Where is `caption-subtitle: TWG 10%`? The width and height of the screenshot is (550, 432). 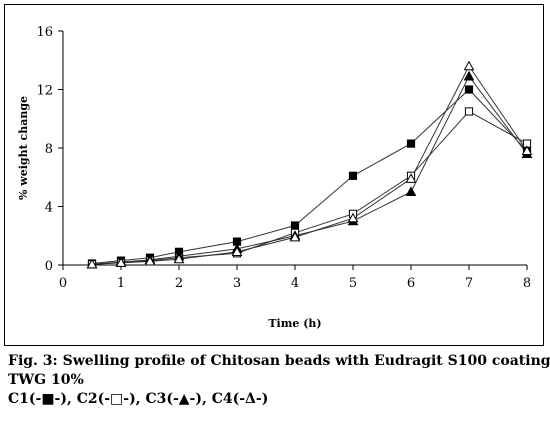 caption-subtitle: TWG 10% is located at coordinates (46, 380).